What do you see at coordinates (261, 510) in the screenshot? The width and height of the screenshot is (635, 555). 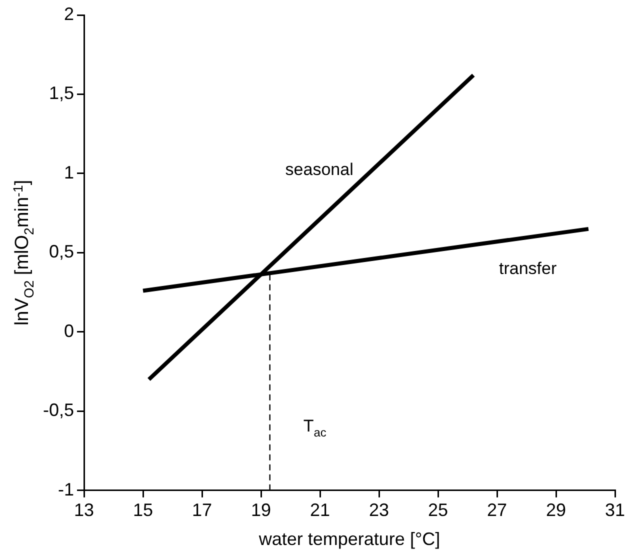 I see `x-tick-label: 19` at bounding box center [261, 510].